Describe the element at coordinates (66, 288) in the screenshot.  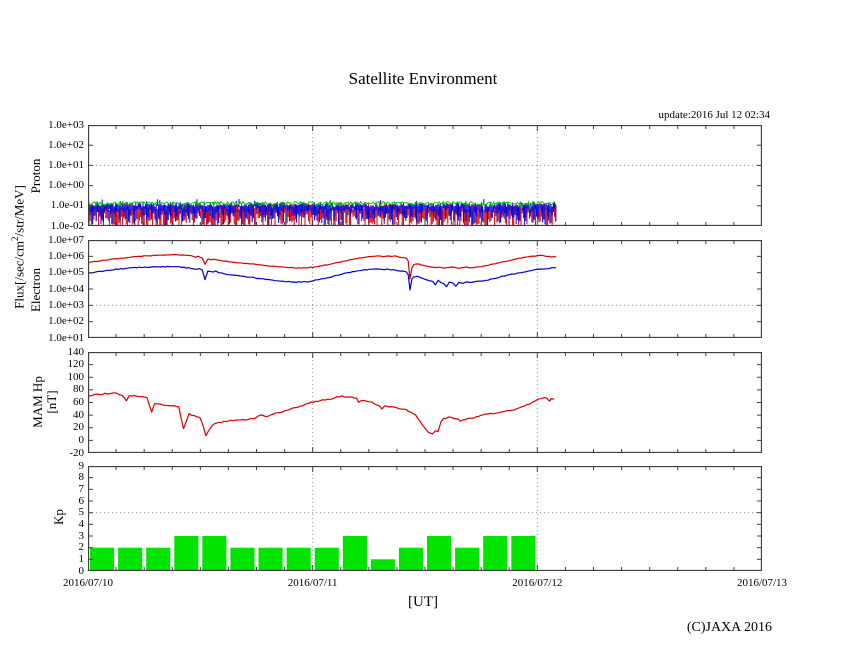
I see `electron-ytick-label: 1.0e+04` at that location.